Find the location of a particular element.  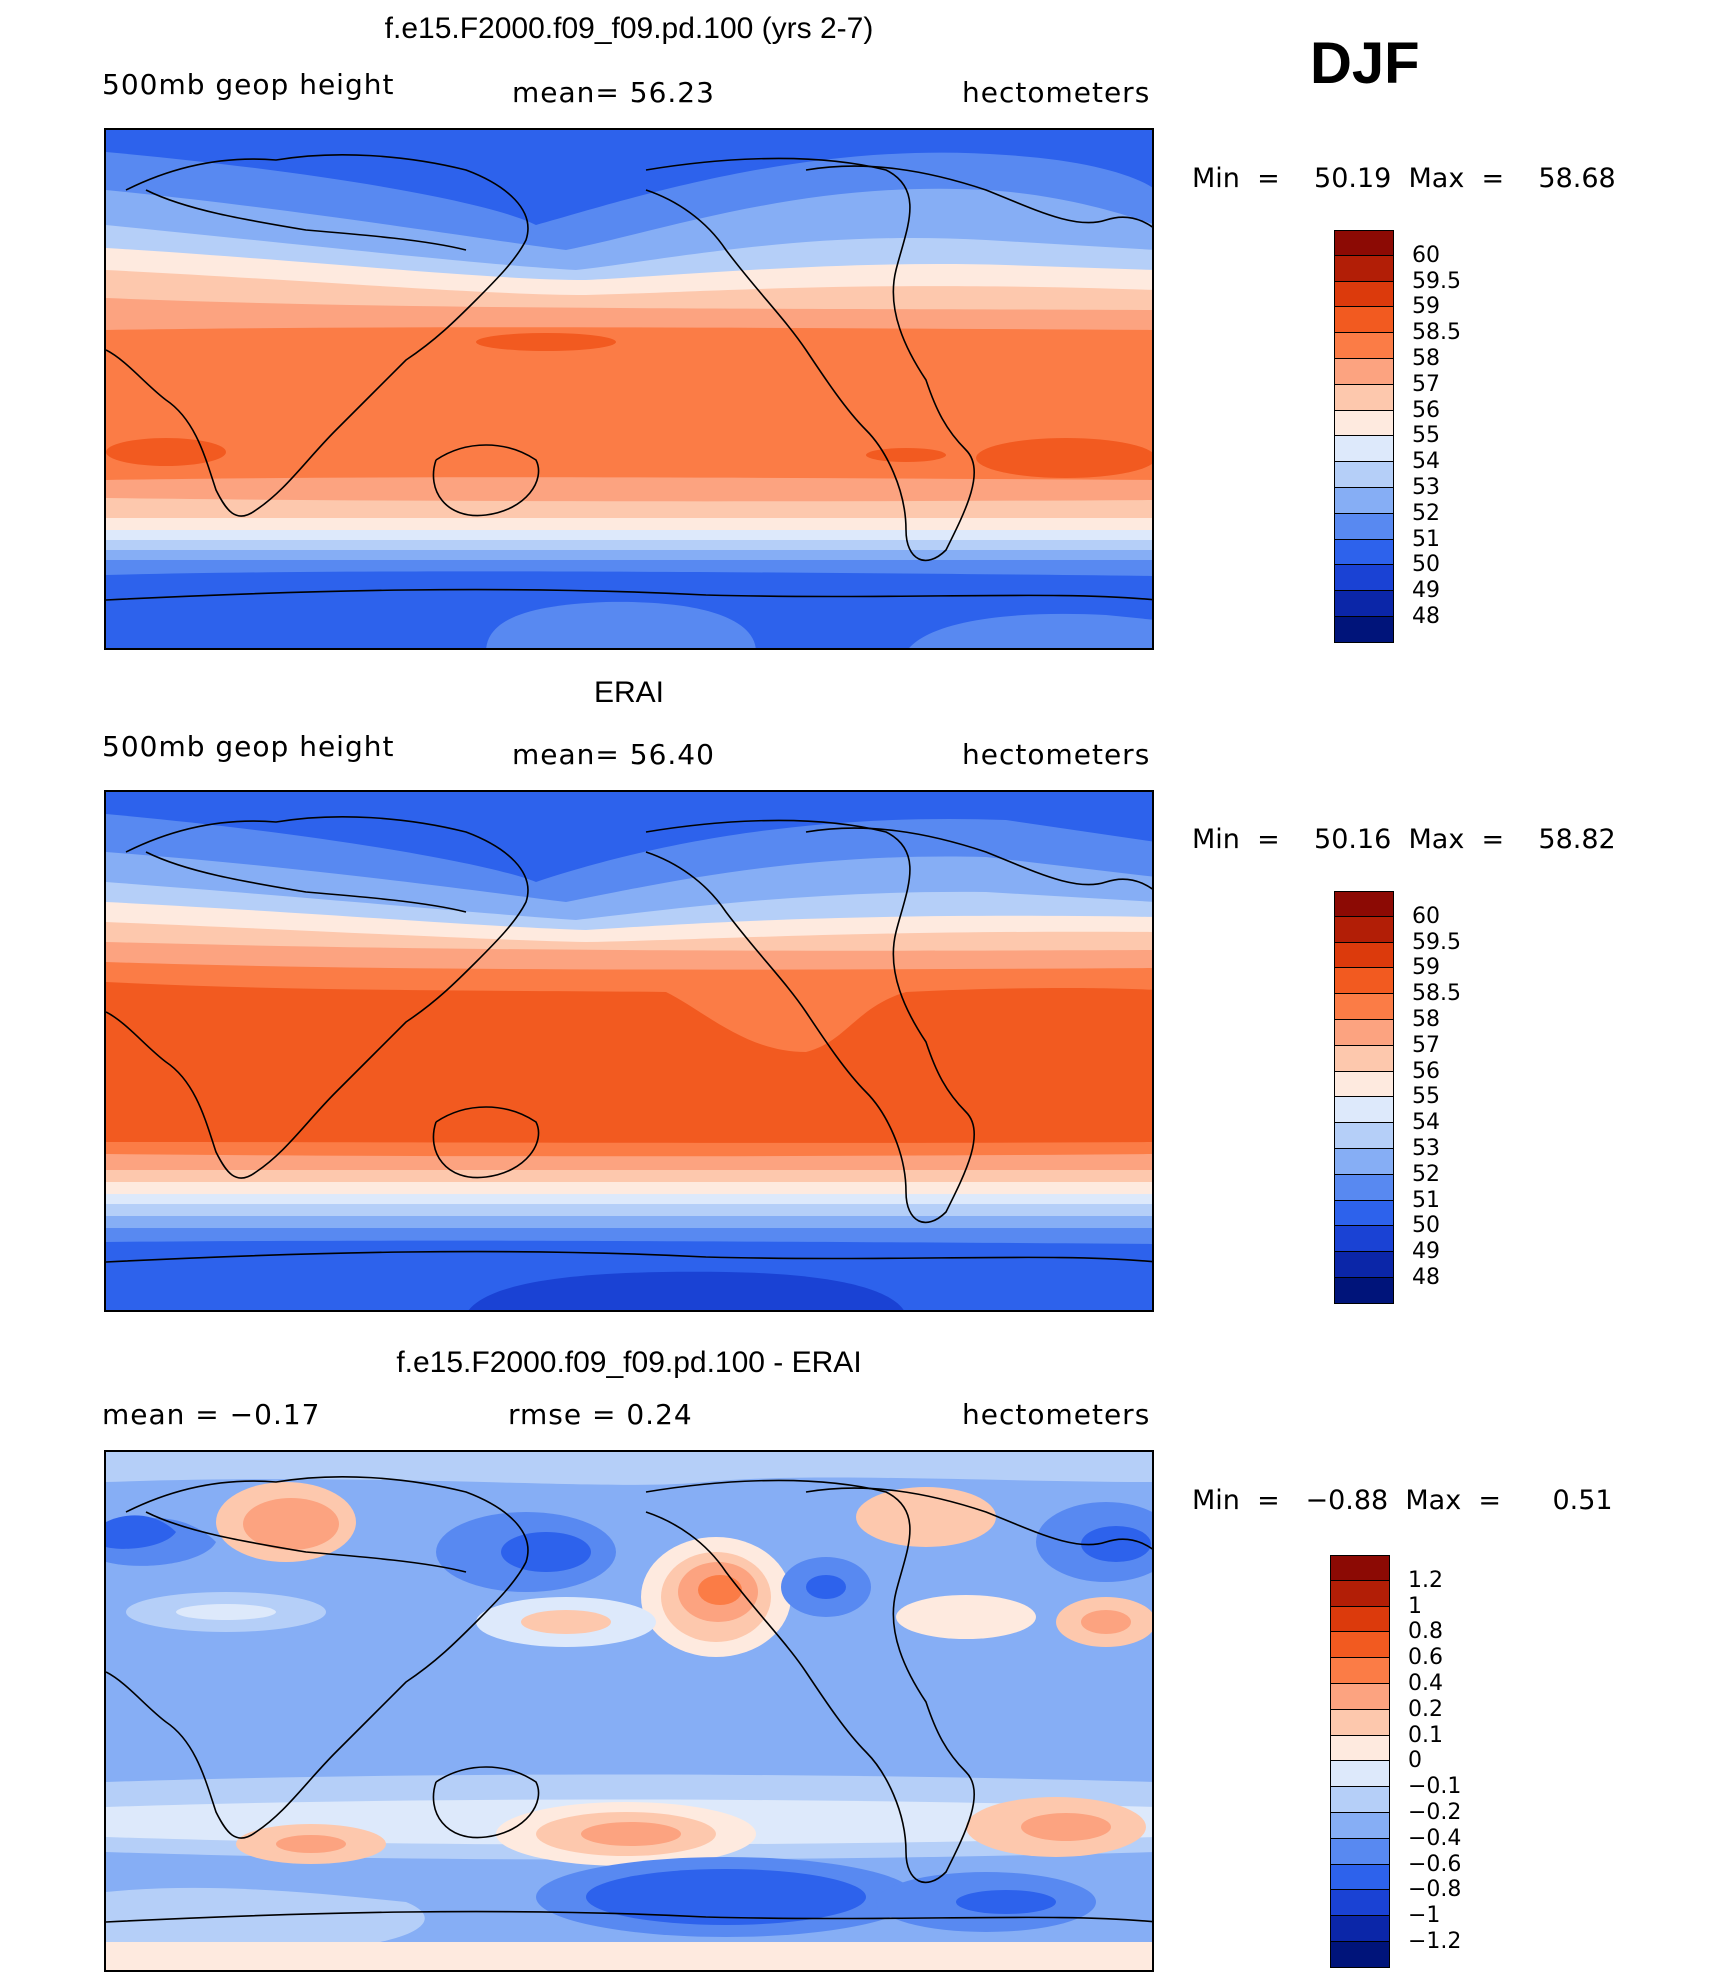

panel-3-mean-label: mean = −0.17 is located at coordinates (211, 1414).